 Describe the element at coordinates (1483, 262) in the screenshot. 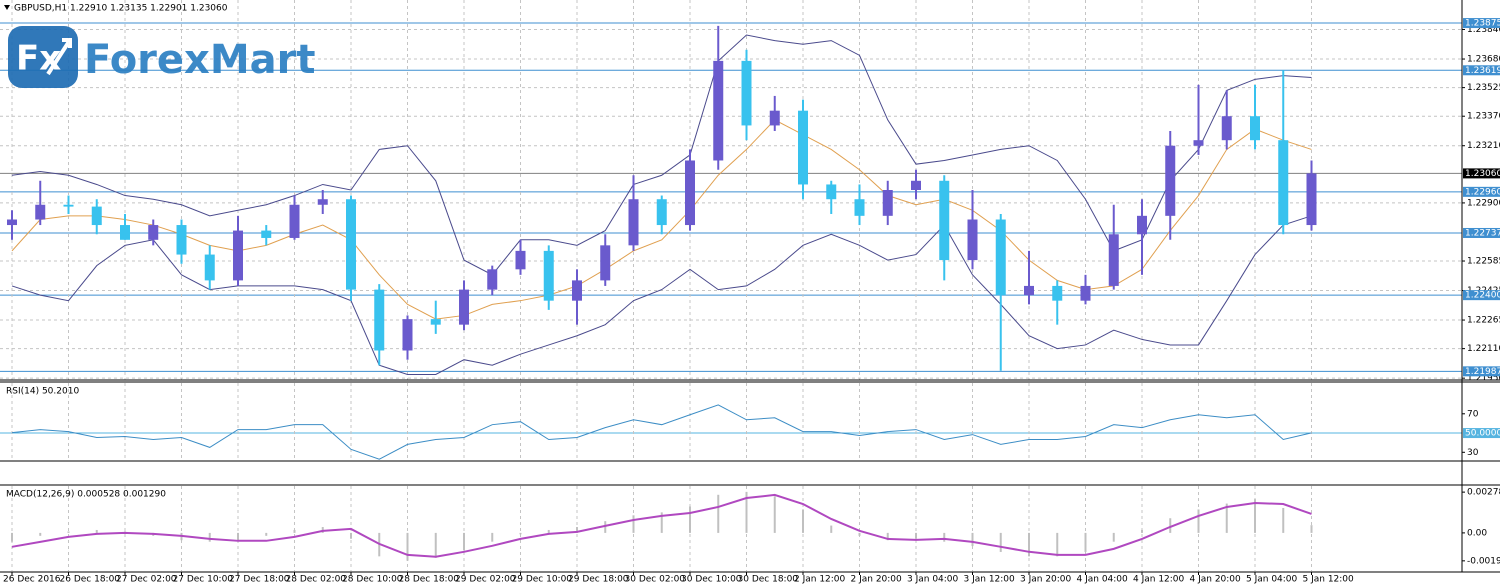

I see `y-tick-label: 1.22585` at that location.